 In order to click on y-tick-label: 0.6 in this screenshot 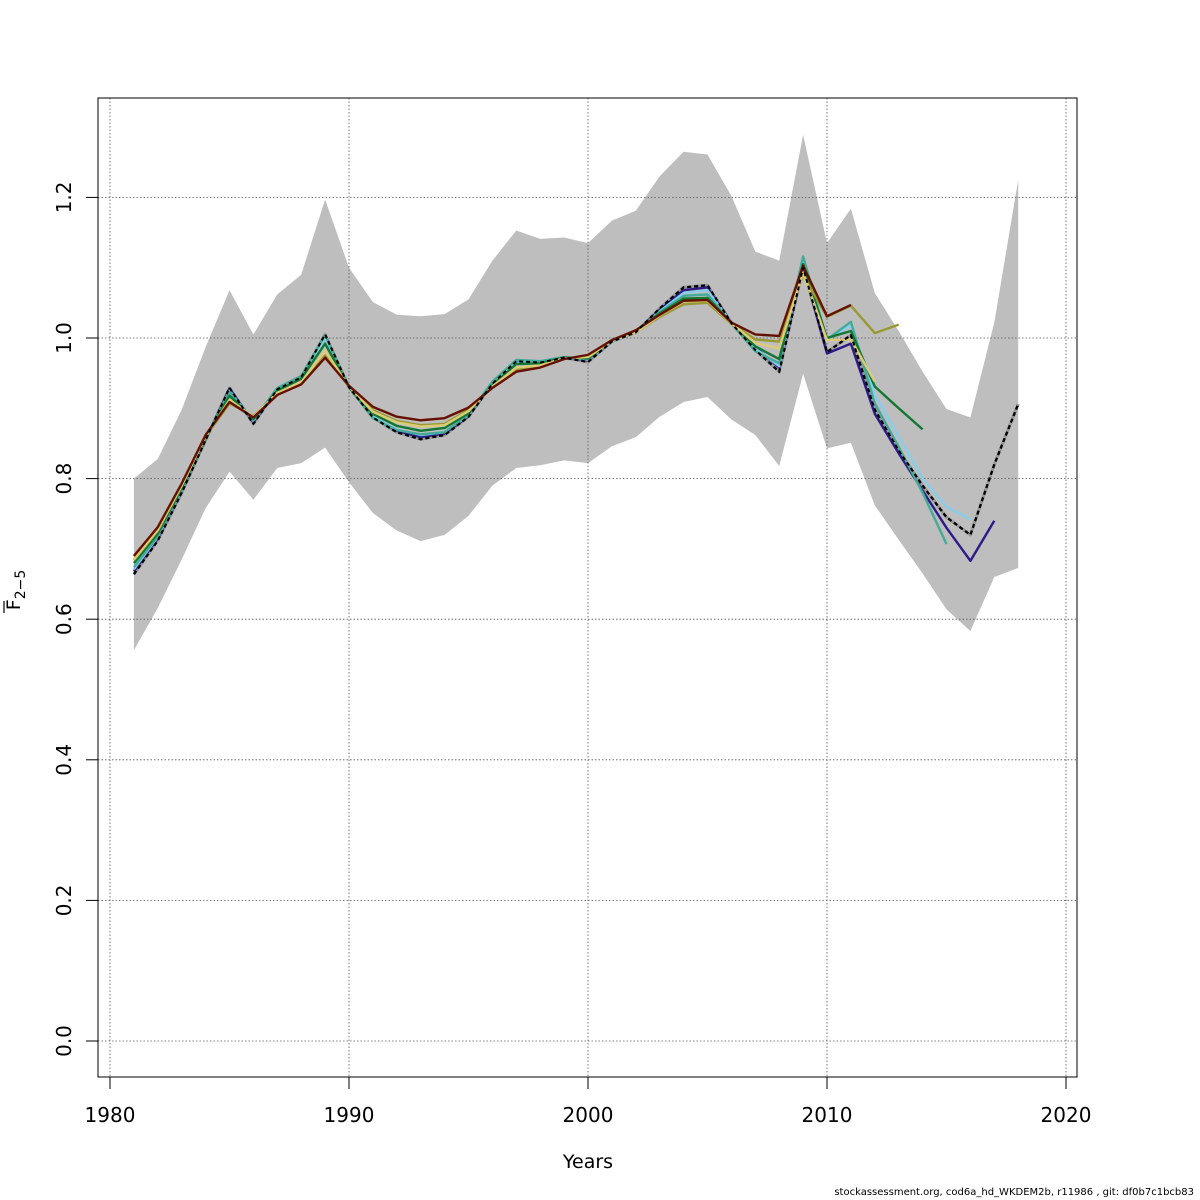, I will do `click(64, 619)`.